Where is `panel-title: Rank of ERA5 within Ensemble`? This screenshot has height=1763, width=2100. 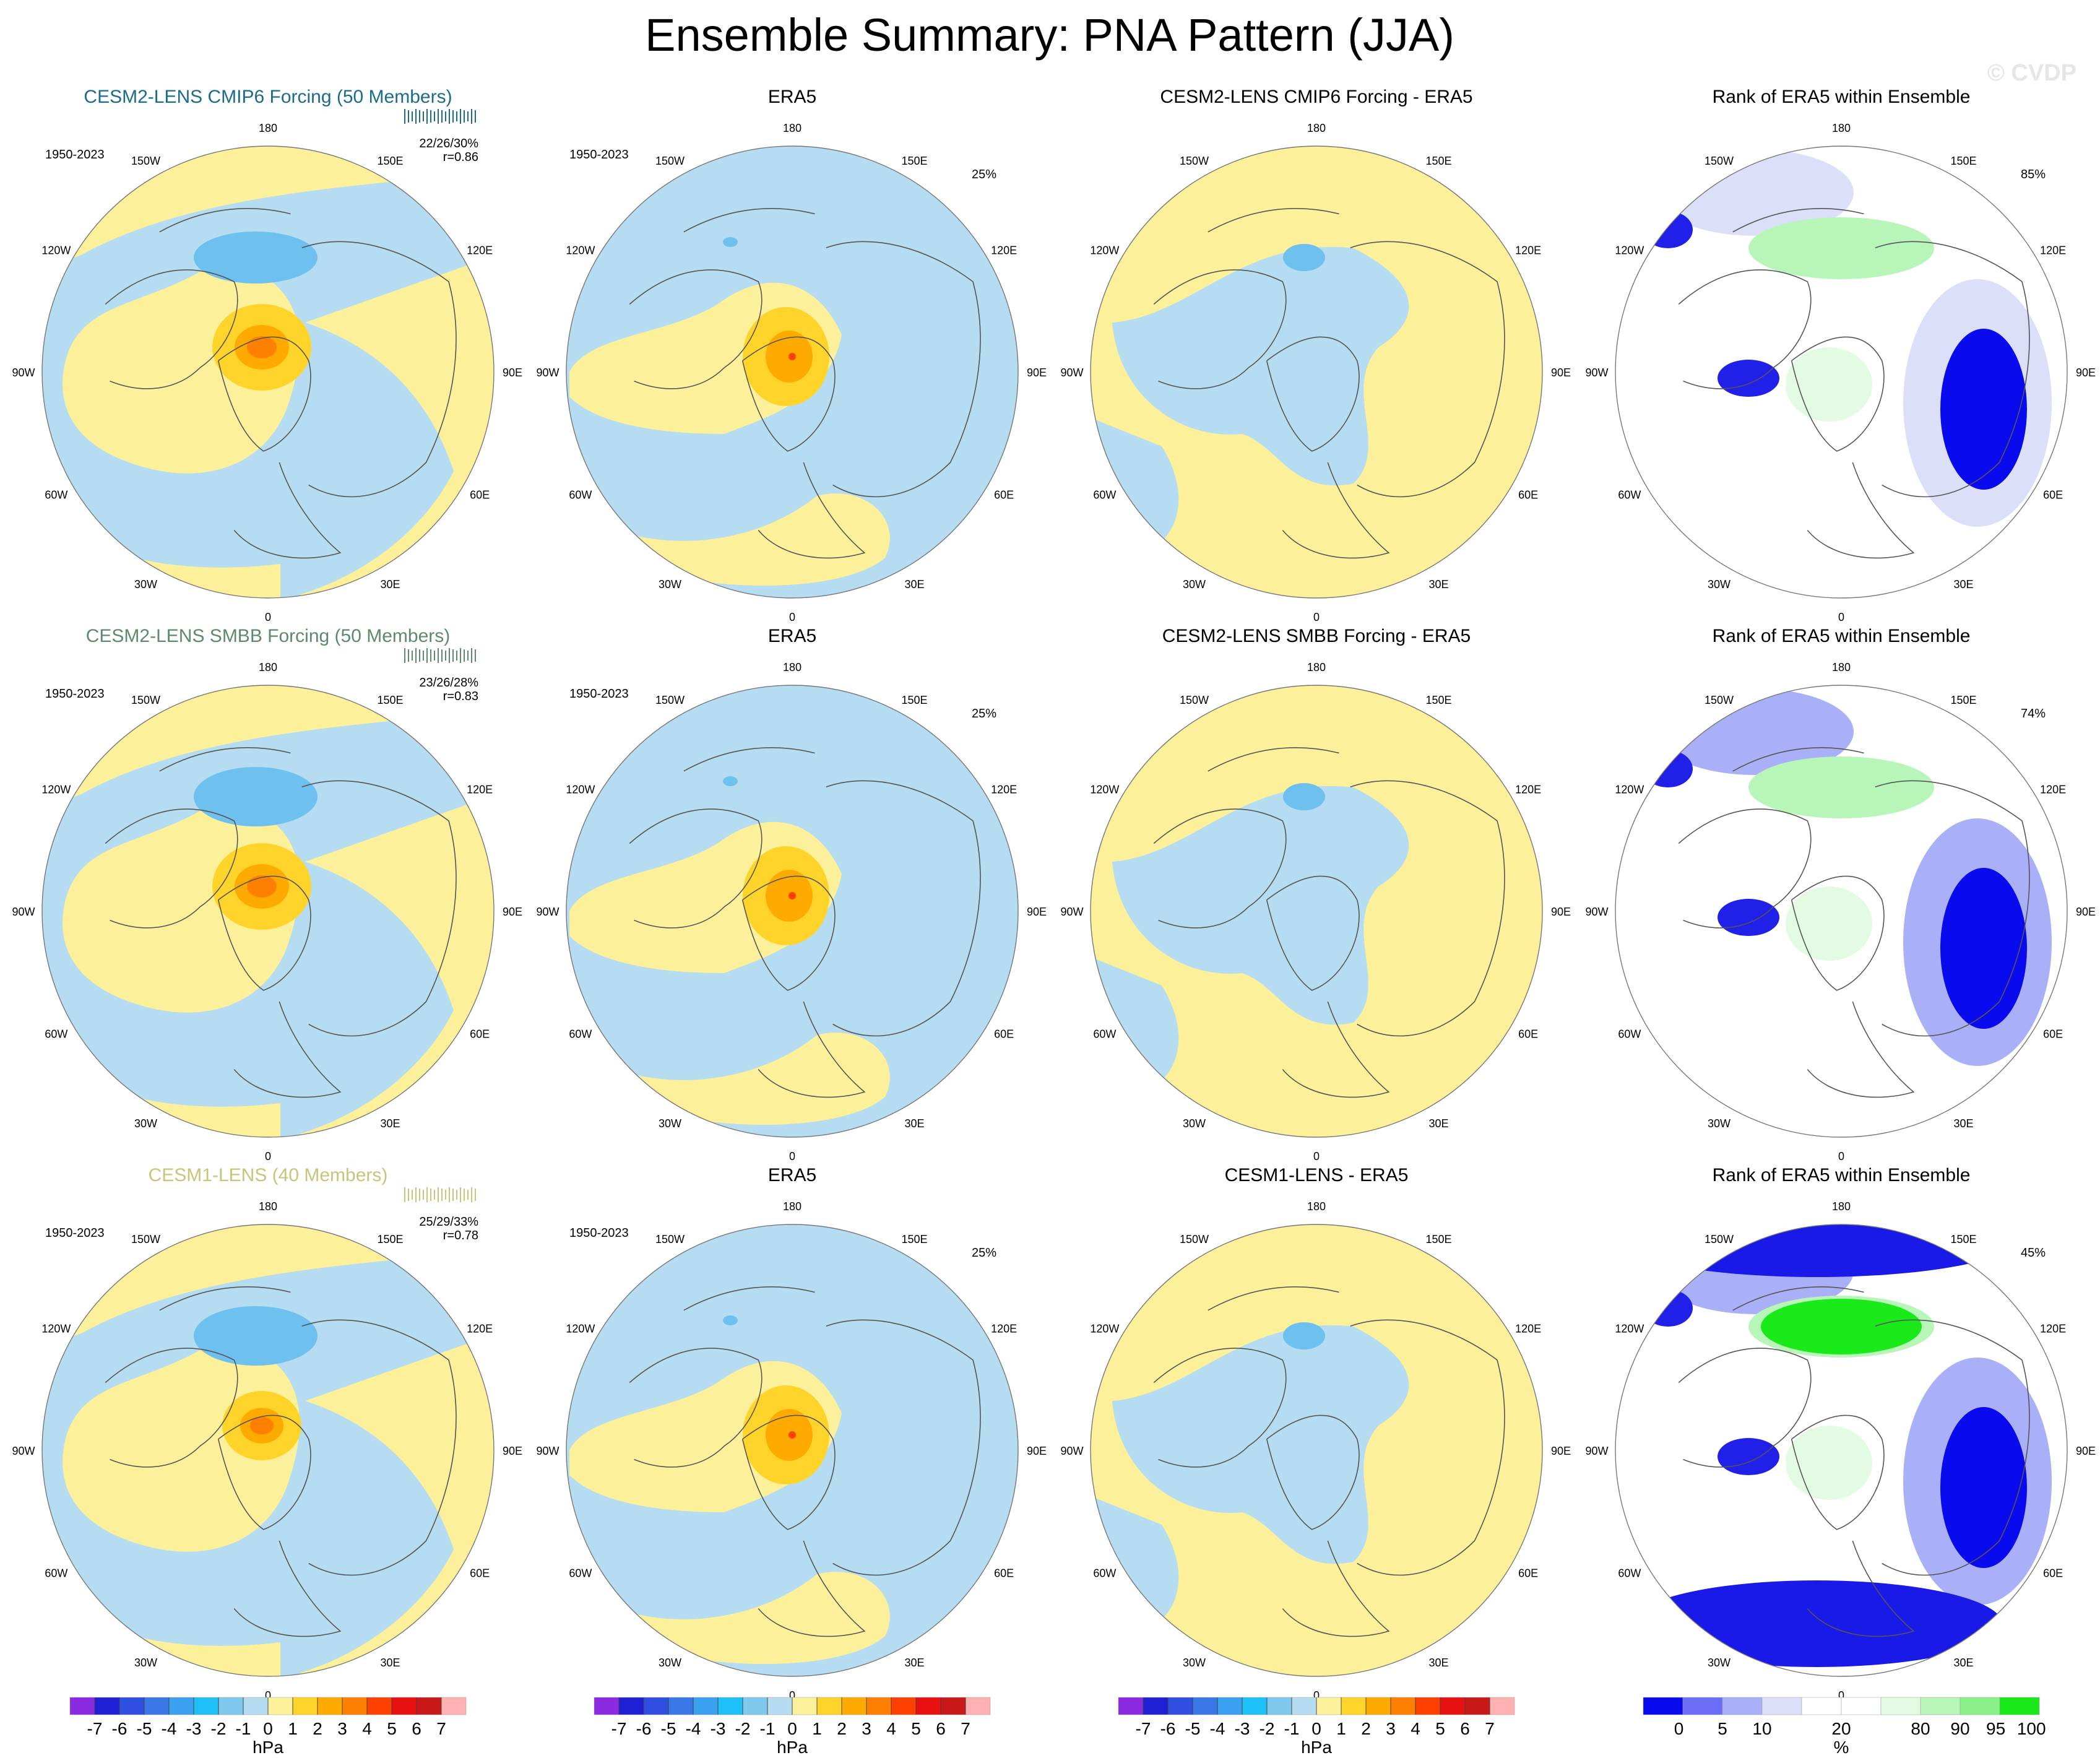 panel-title: Rank of ERA5 within Ensemble is located at coordinates (1842, 97).